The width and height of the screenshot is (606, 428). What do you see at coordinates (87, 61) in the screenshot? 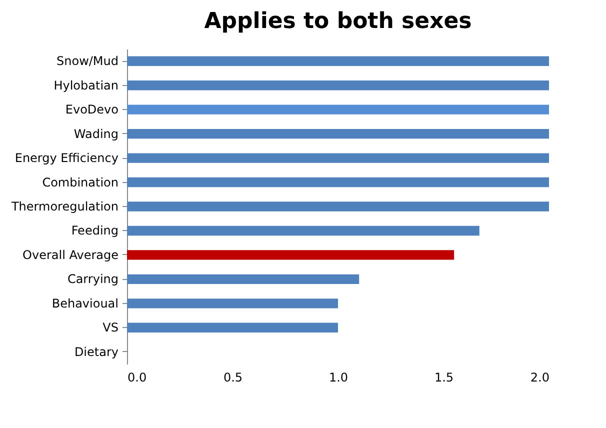
I see `y-tick-label: Snow/Mud` at bounding box center [87, 61].